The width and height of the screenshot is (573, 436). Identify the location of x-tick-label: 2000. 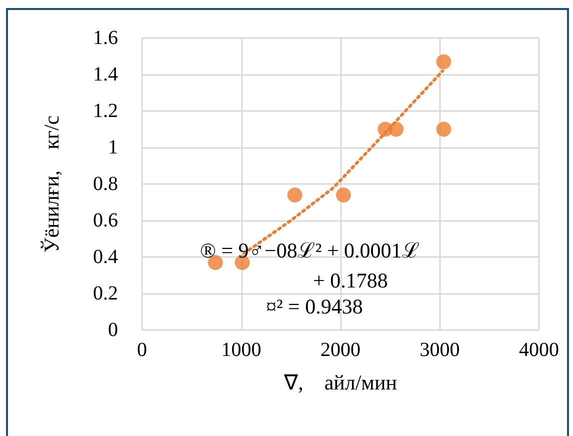
(340, 350).